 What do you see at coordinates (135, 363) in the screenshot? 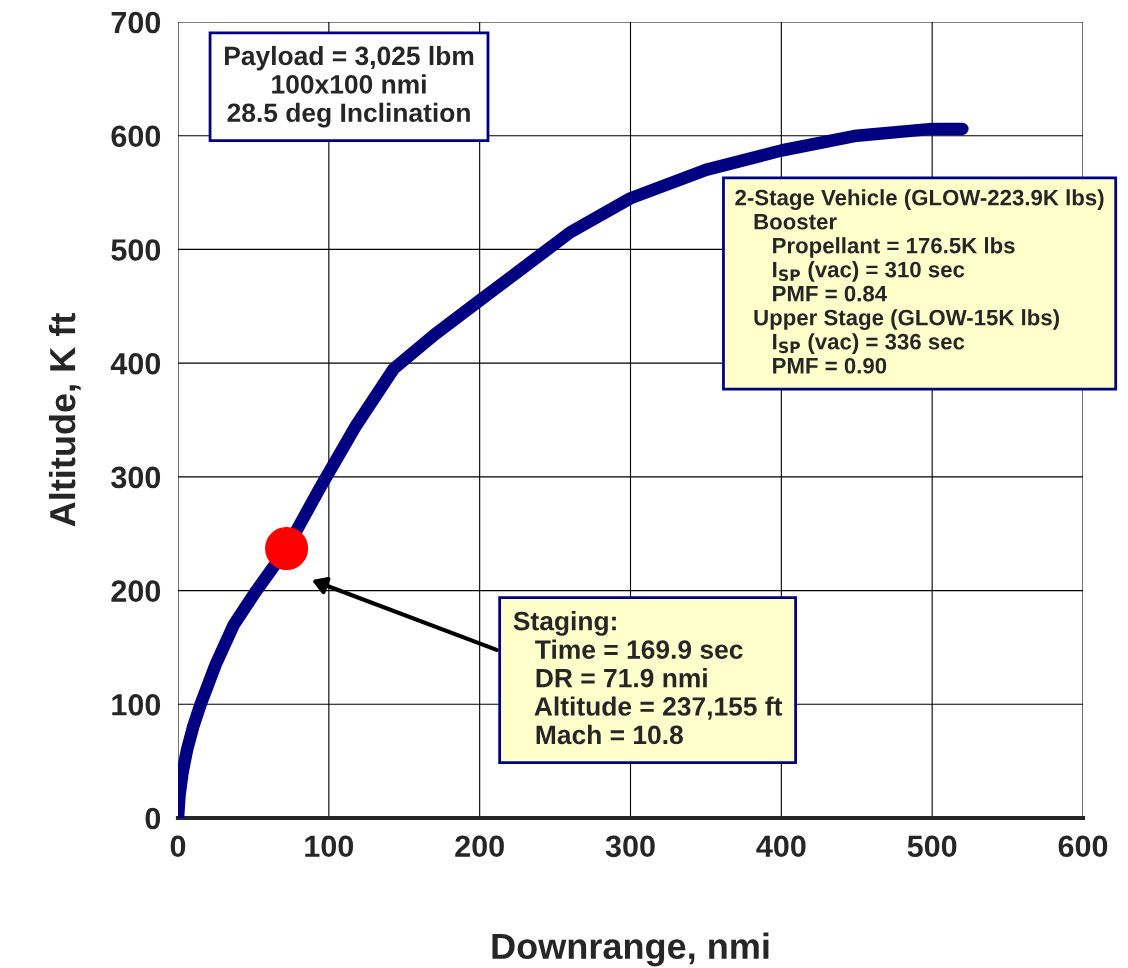
I see `y-tick-label: 400` at bounding box center [135, 363].